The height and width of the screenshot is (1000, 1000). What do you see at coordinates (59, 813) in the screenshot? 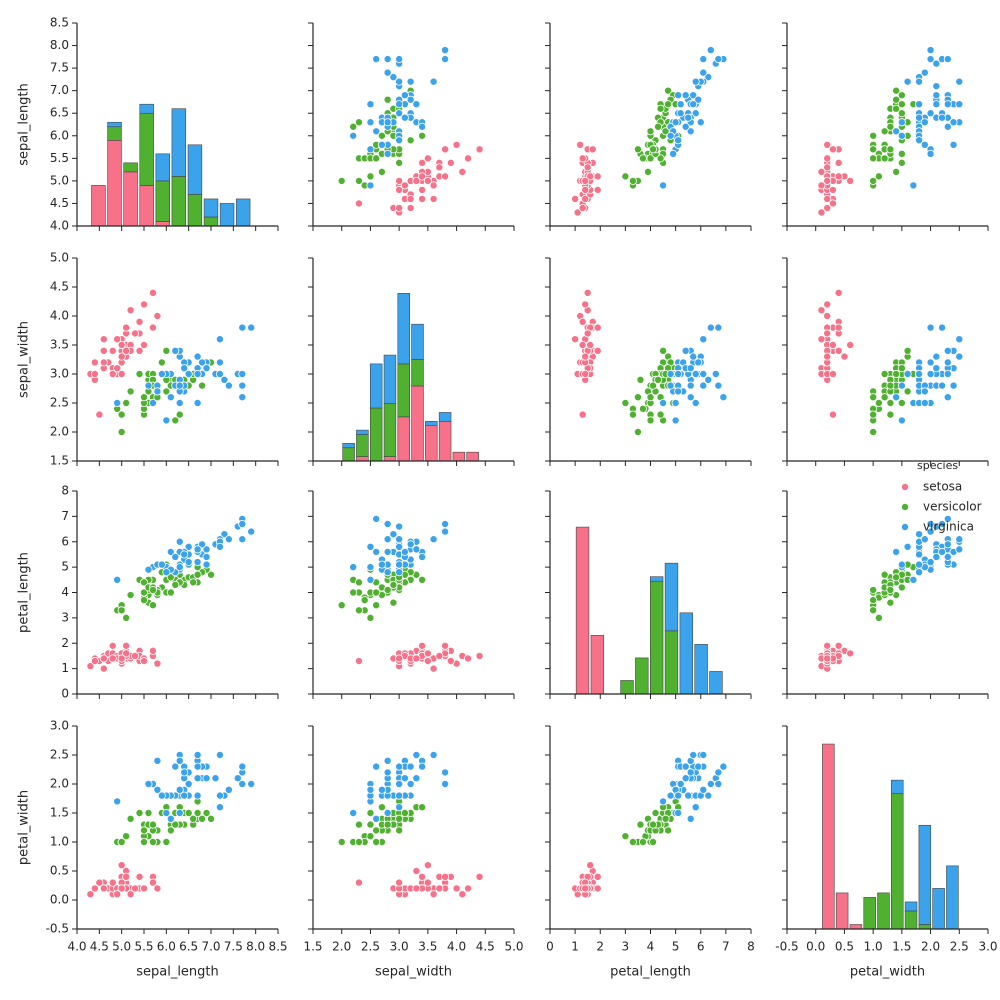
I see `y-tick-label: 1.5` at bounding box center [59, 813].